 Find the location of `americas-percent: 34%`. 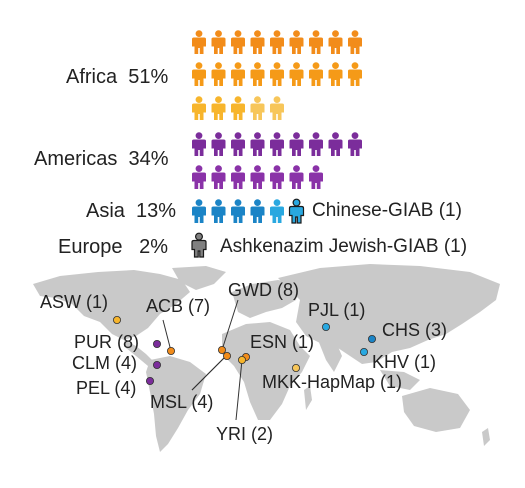

americas-percent: 34% is located at coordinates (148, 159).